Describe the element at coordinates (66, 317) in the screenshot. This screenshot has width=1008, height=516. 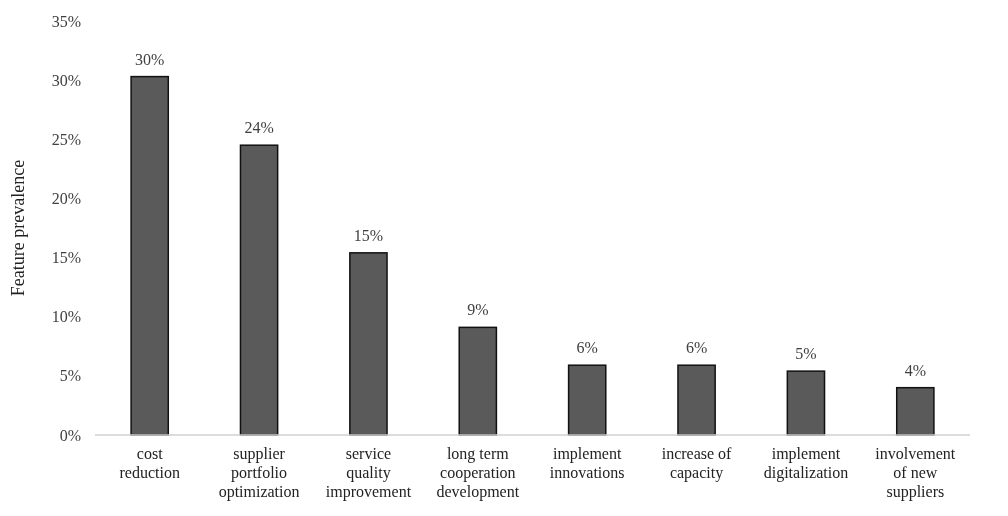
I see `y-tick-label: 10%` at that location.